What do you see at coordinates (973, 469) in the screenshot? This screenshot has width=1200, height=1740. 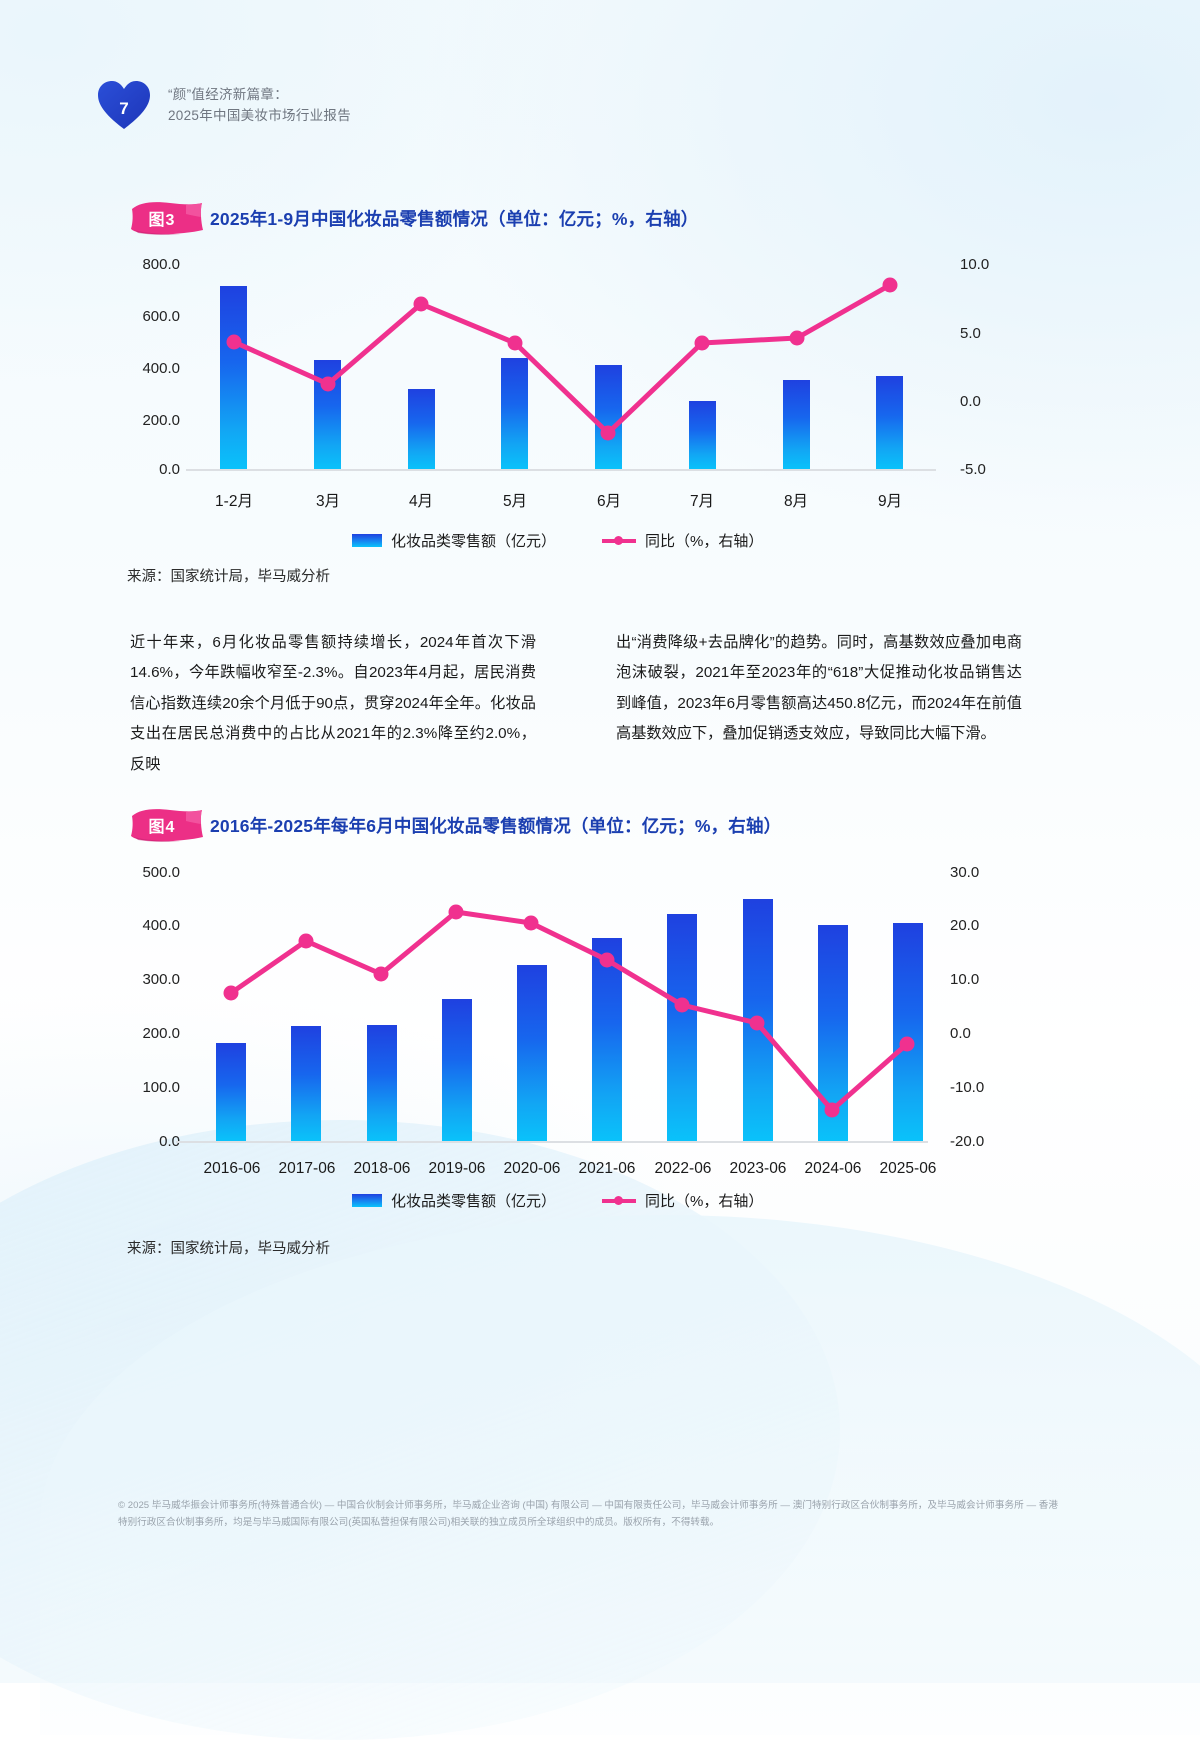 I see `fig3-ytick-right-neg5: -5.0` at bounding box center [973, 469].